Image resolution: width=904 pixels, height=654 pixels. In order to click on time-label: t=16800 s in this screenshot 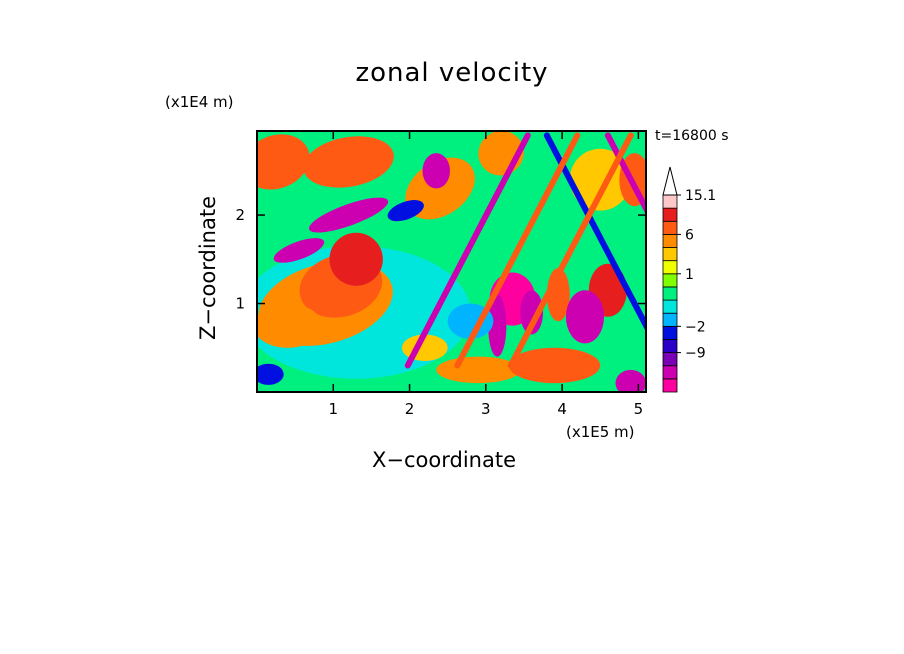, I will do `click(692, 136)`.